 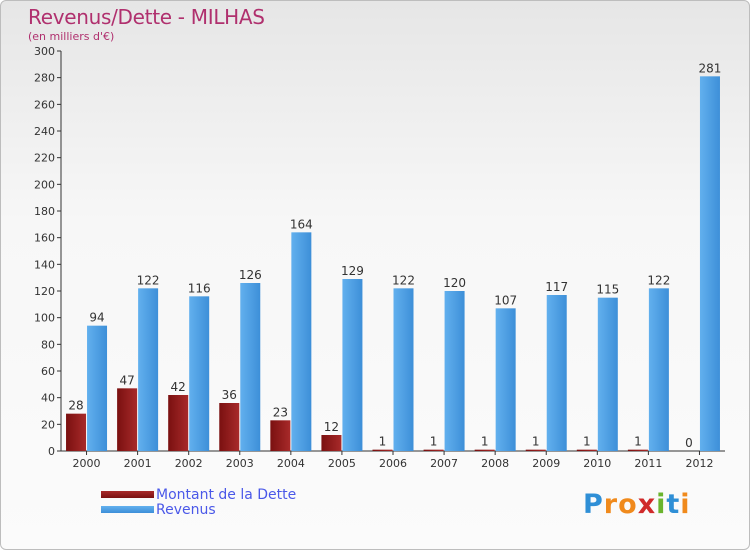 What do you see at coordinates (607, 290) in the screenshot?
I see `data-label-revenue: 115` at bounding box center [607, 290].